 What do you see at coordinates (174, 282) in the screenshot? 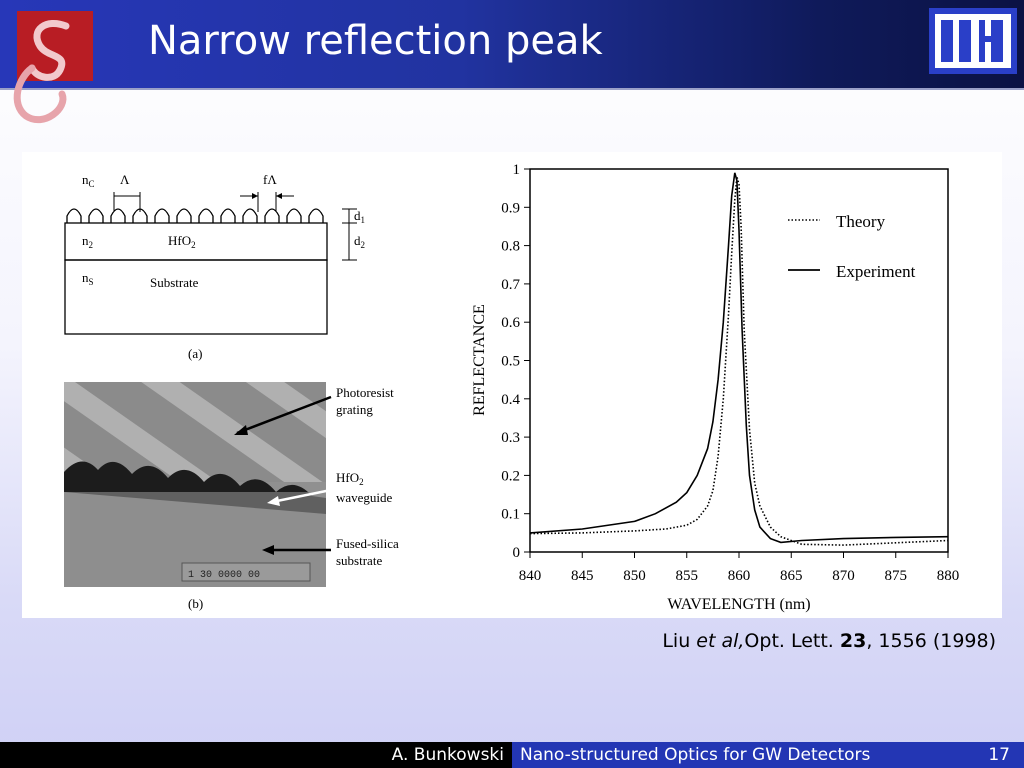
I see `substrate-label: Substrate` at bounding box center [174, 282].